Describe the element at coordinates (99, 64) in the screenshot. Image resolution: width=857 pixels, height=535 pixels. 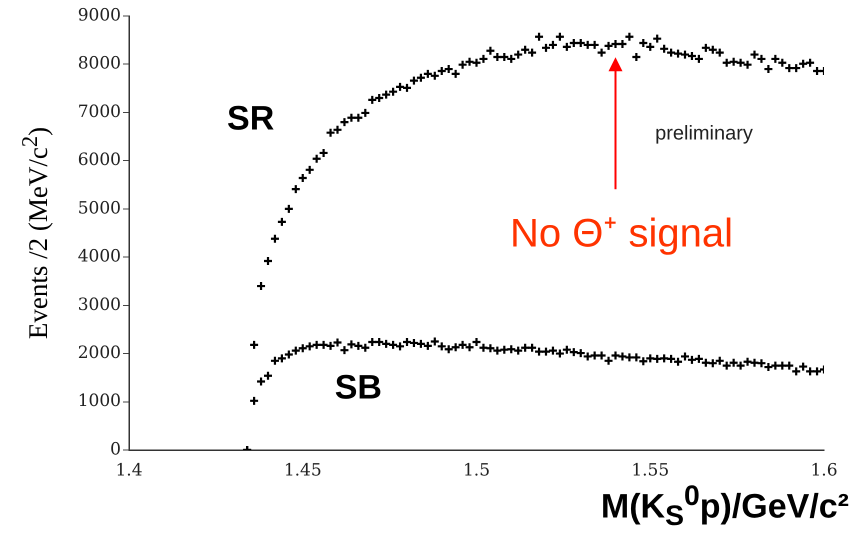
I see `y-tick-label: 8000` at that location.